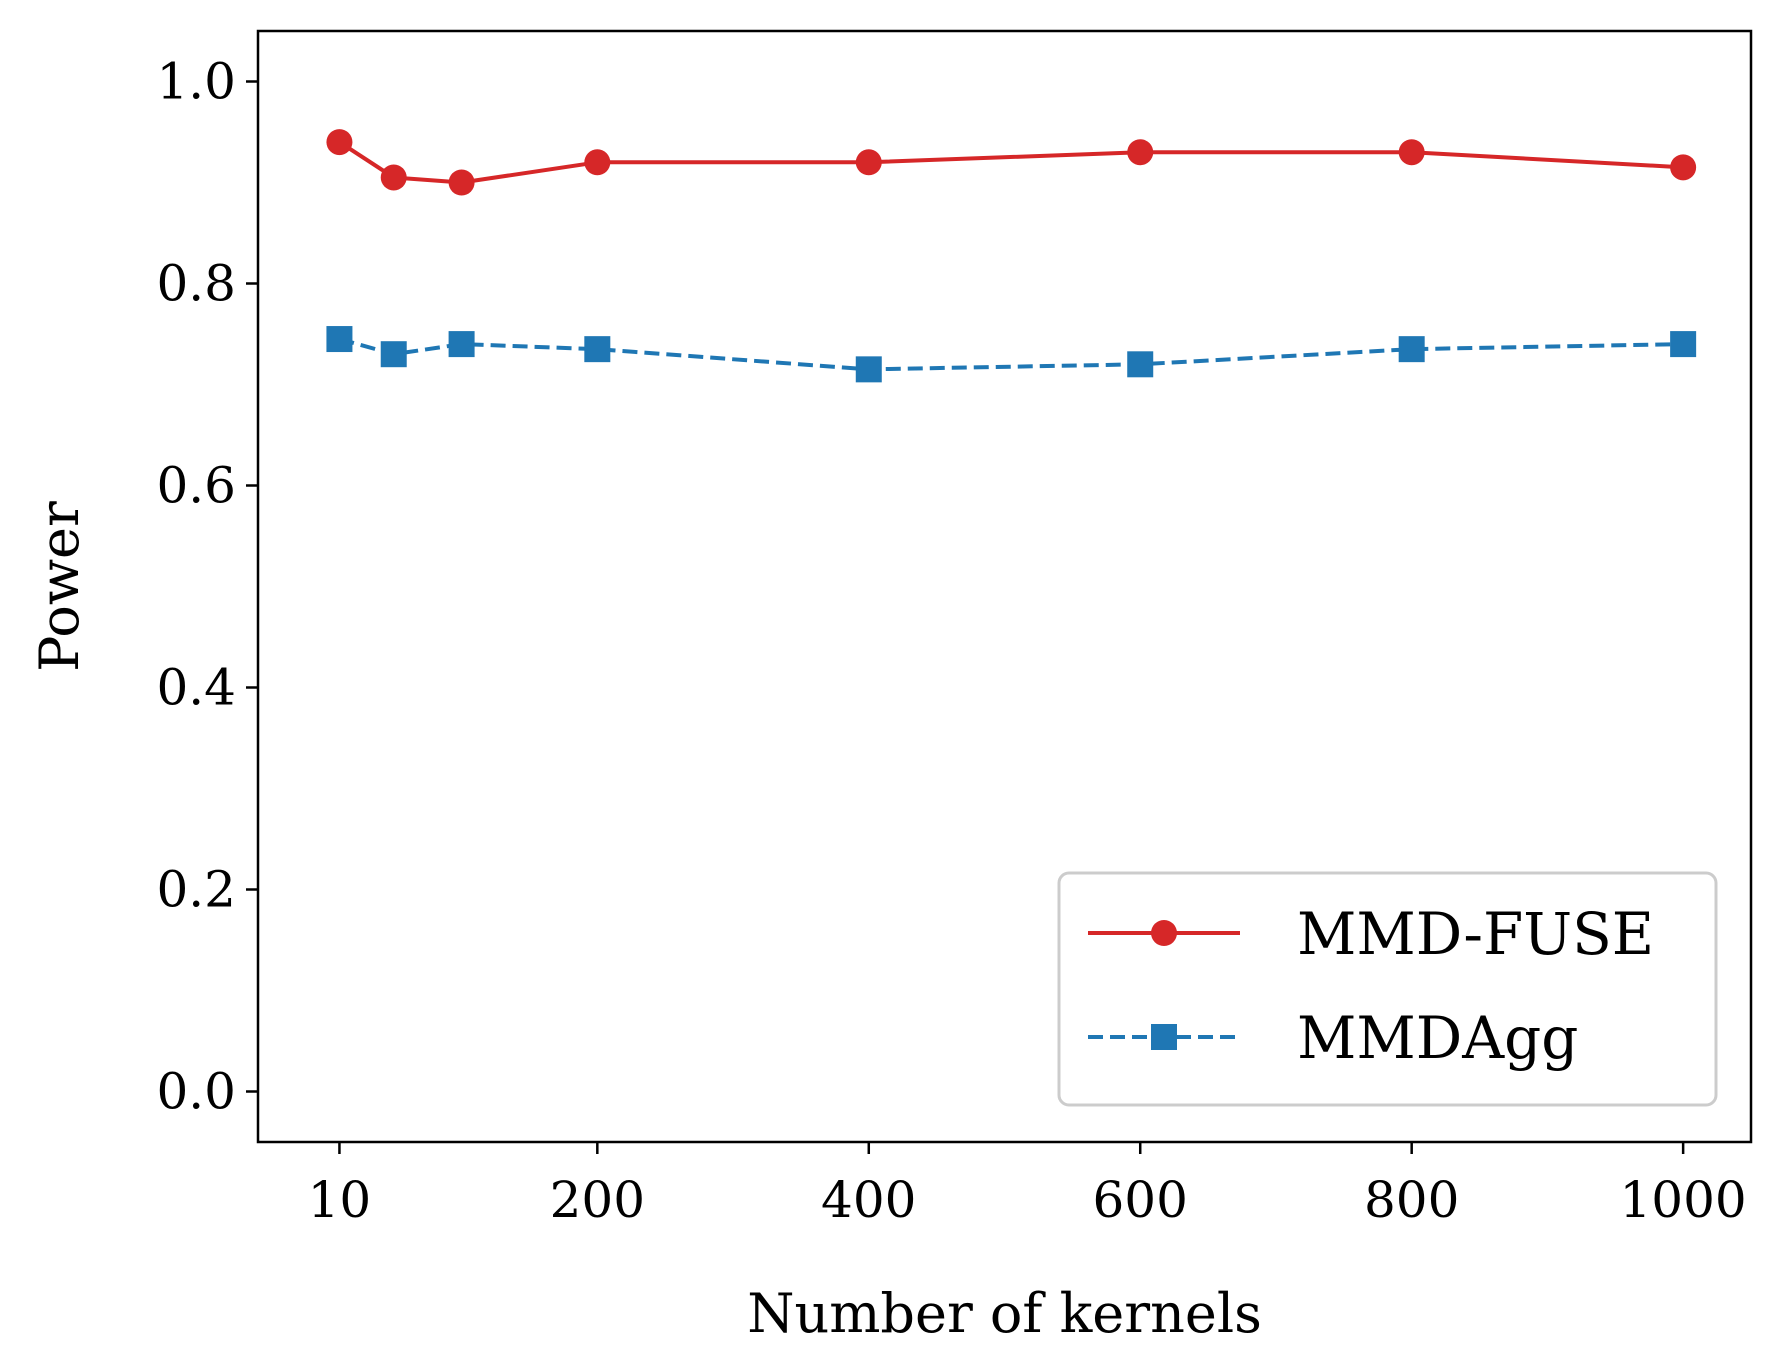 This screenshot has height=1372, width=1775. I want to click on y-tick-label: 0.4, so click(196, 688).